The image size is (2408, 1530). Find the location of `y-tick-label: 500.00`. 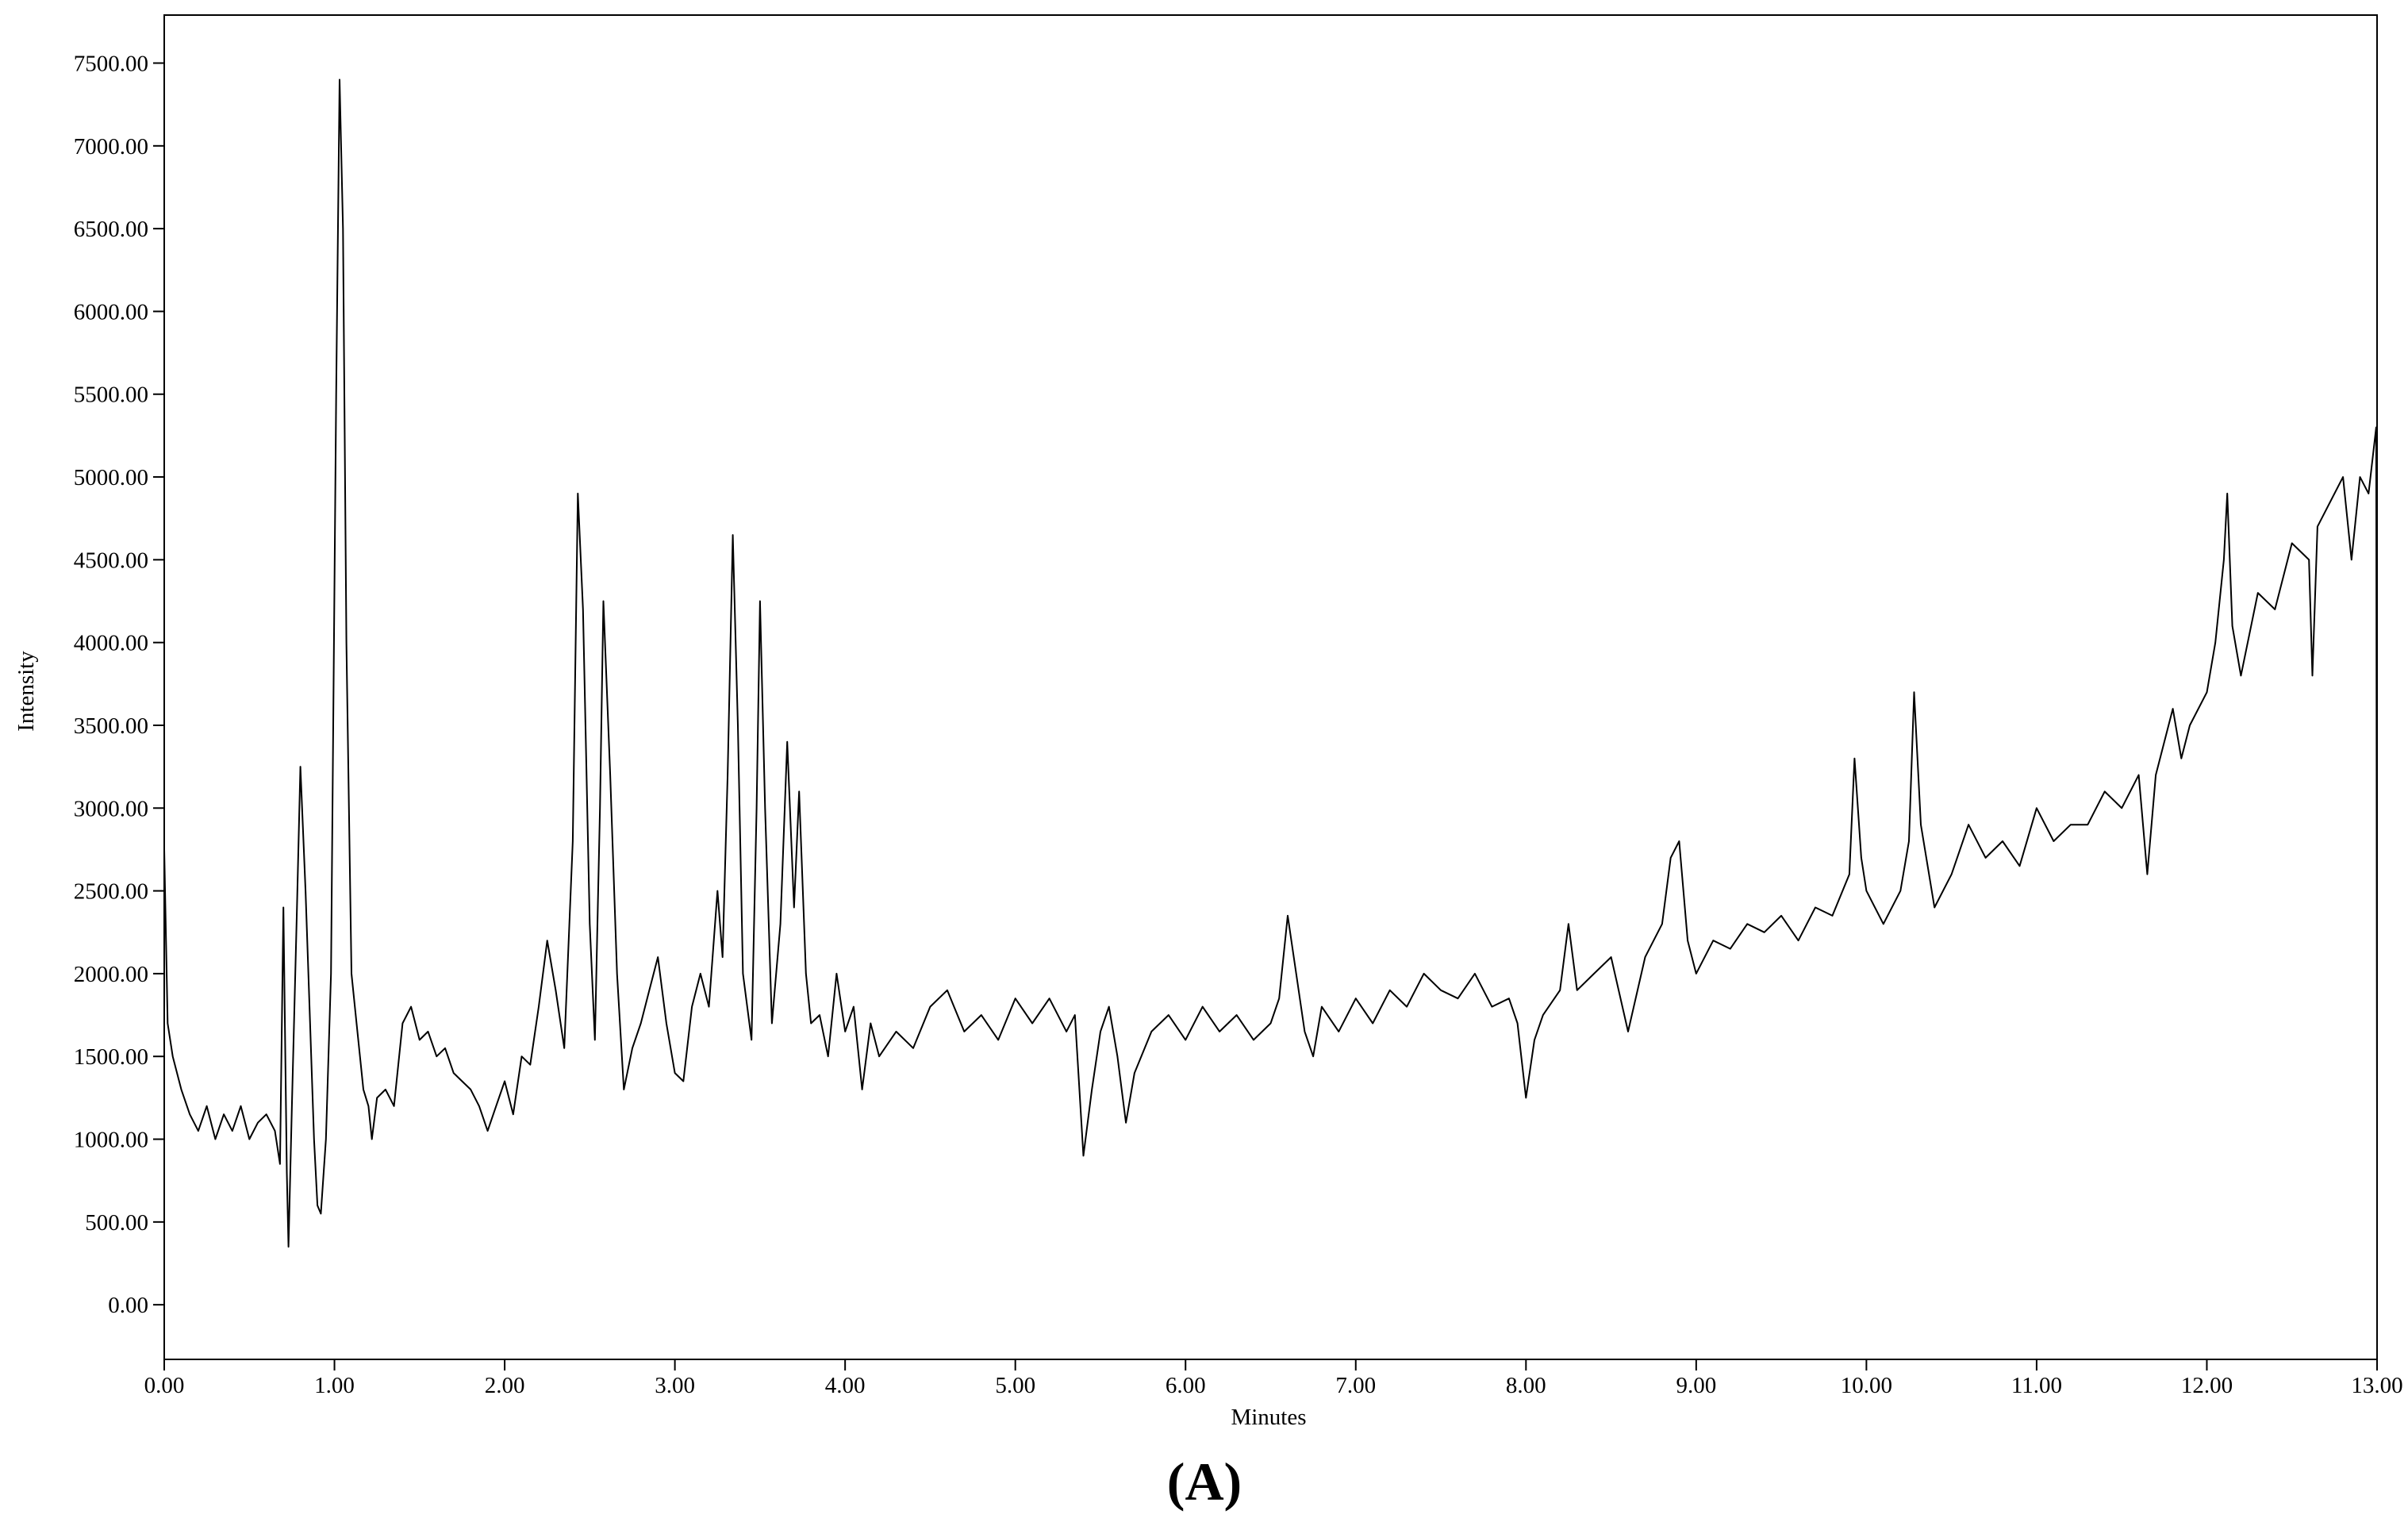

y-tick-label: 500.00 is located at coordinates (117, 1223).